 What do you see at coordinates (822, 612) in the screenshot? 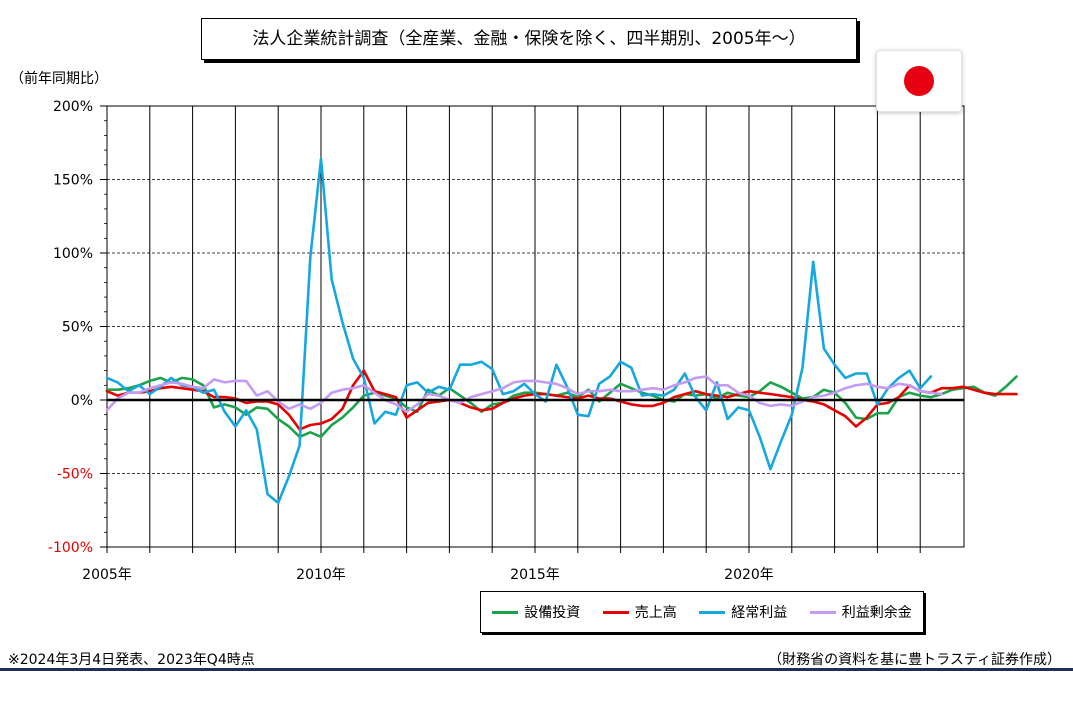
I see `legend-swatch-retained-earnings` at bounding box center [822, 612].